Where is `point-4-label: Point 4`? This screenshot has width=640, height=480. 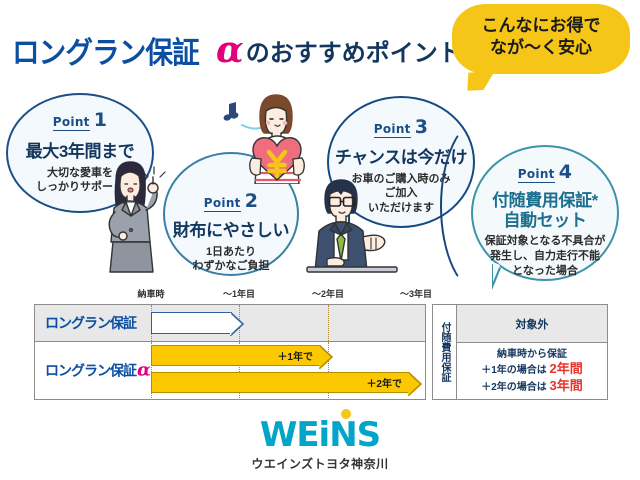 point-4-label: Point 4 is located at coordinates (545, 172).